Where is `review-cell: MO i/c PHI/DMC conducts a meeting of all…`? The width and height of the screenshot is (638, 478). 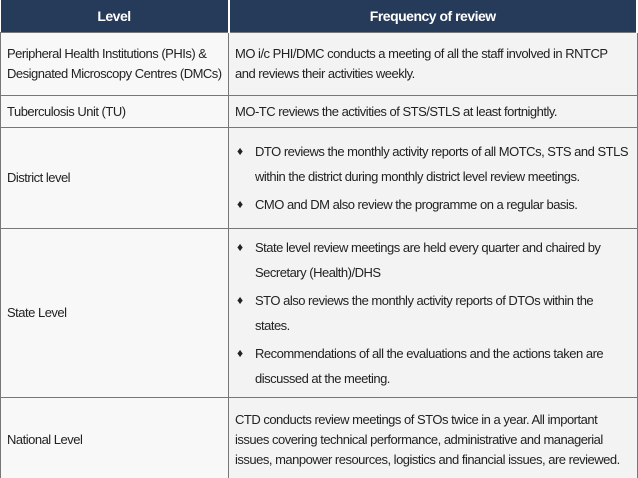
review-cell: MO i/c PHI/DMC conducts a meeting of all… is located at coordinates (433, 64).